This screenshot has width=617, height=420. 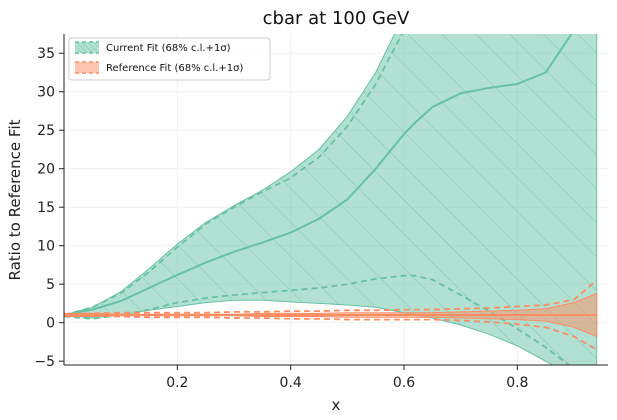 I want to click on y-tick-label-6: 25, so click(x=46, y=131).